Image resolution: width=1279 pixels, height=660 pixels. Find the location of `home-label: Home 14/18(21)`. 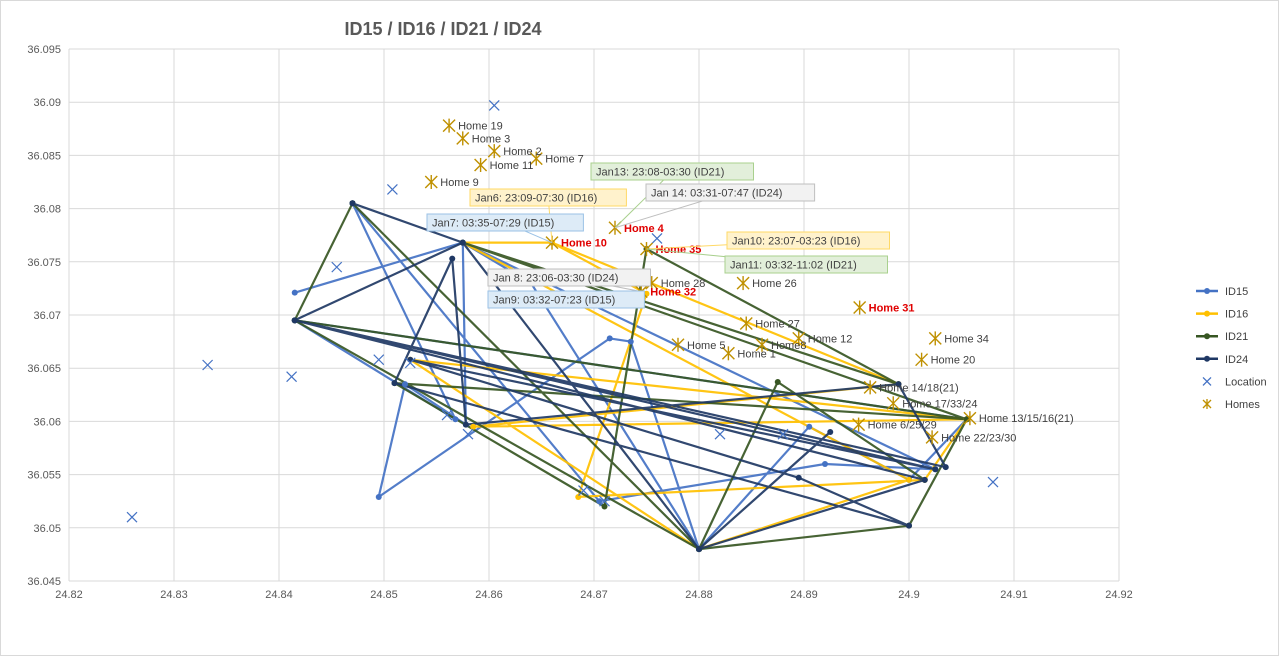

home-label: Home 14/18(21) is located at coordinates (919, 388).